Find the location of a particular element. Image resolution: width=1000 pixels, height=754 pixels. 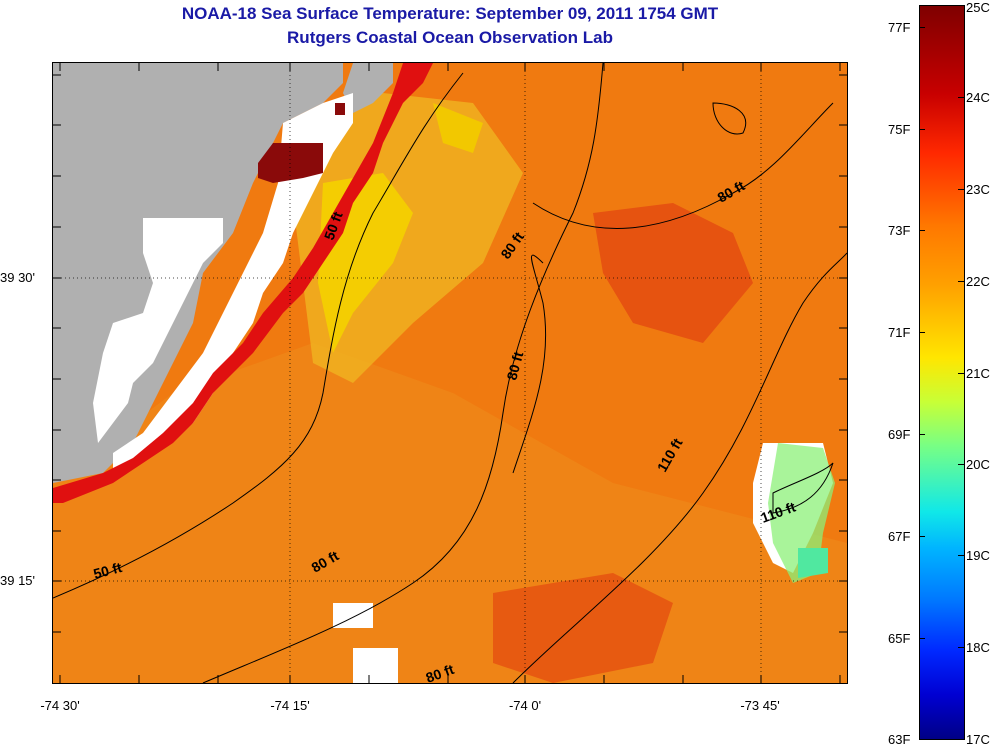

x-tick-73-45: -73 45' is located at coordinates (760, 705).